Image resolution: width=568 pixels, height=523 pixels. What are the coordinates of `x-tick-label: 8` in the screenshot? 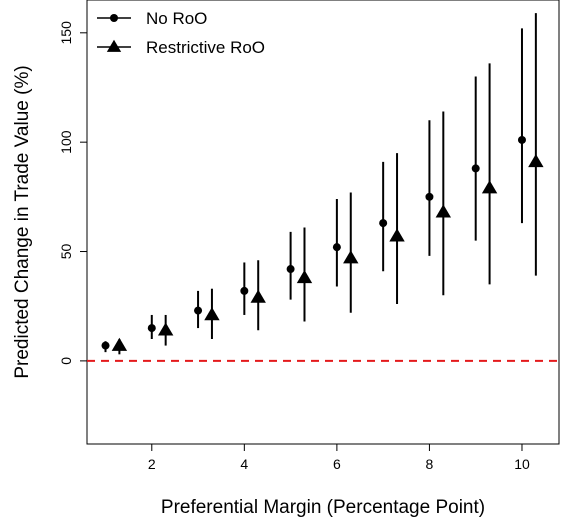 It's located at (430, 464).